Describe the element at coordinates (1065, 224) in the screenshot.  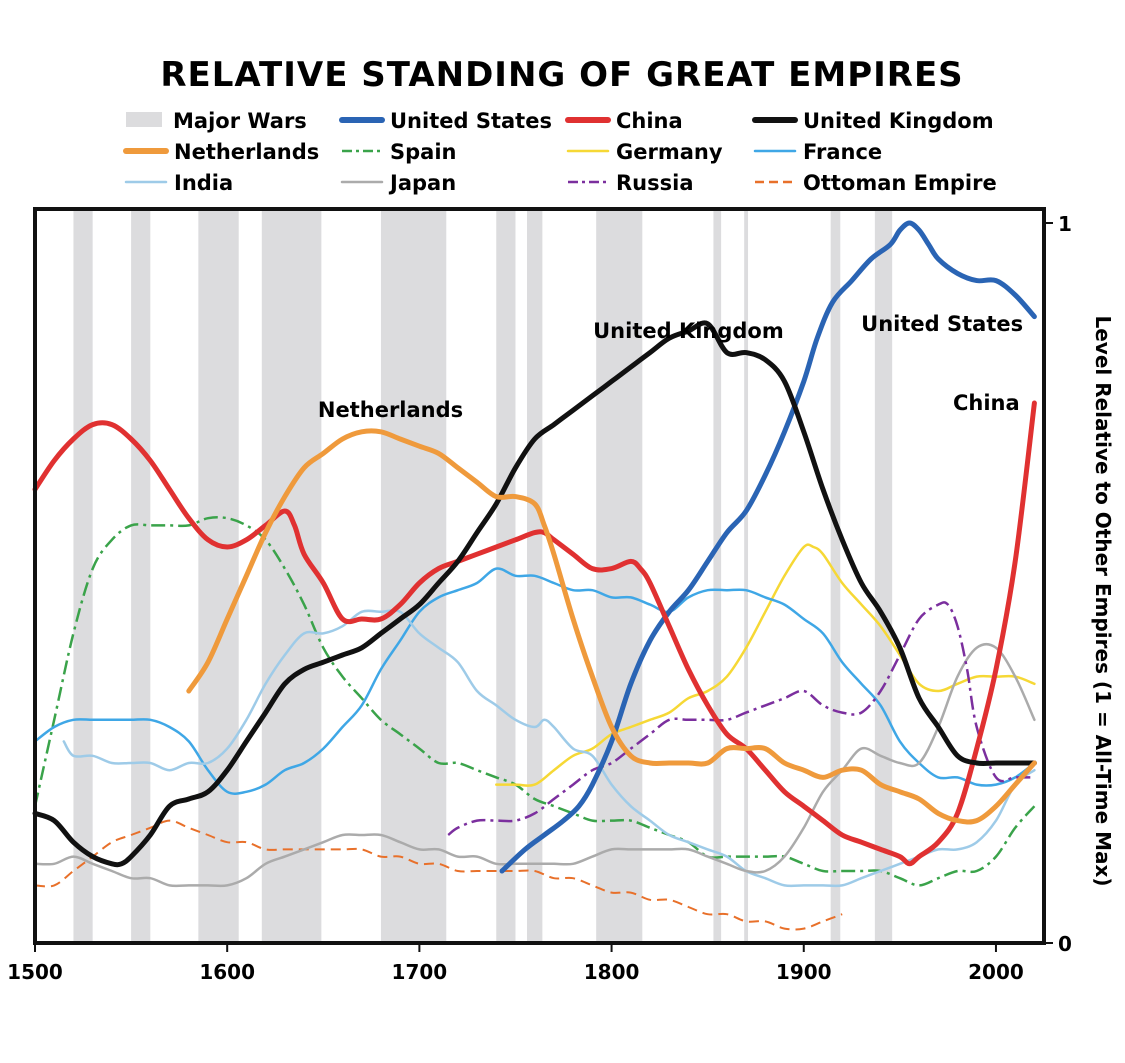
I see `y-tick-label-1: 1` at that location.